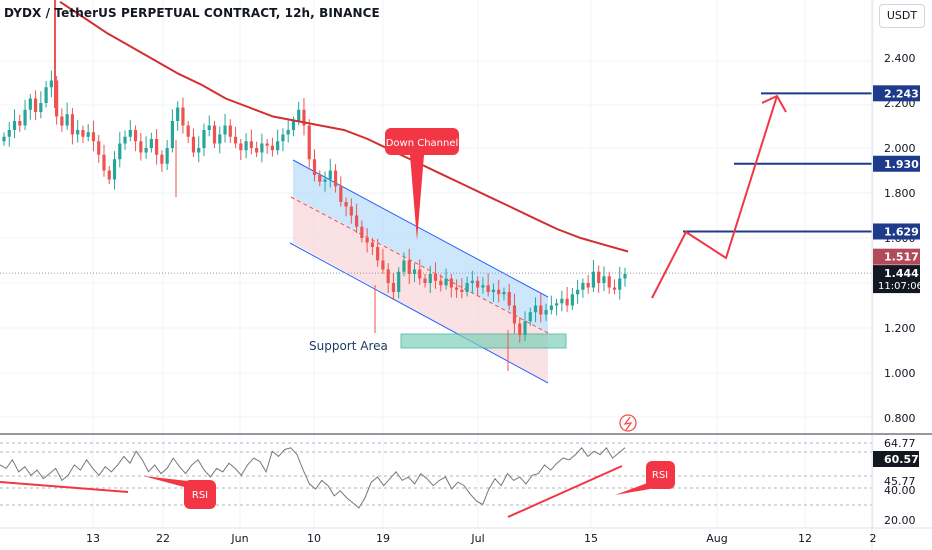 The height and width of the screenshot is (550, 932). What do you see at coordinates (383, 538) in the screenshot?
I see `time-tick-label: 19` at bounding box center [383, 538].